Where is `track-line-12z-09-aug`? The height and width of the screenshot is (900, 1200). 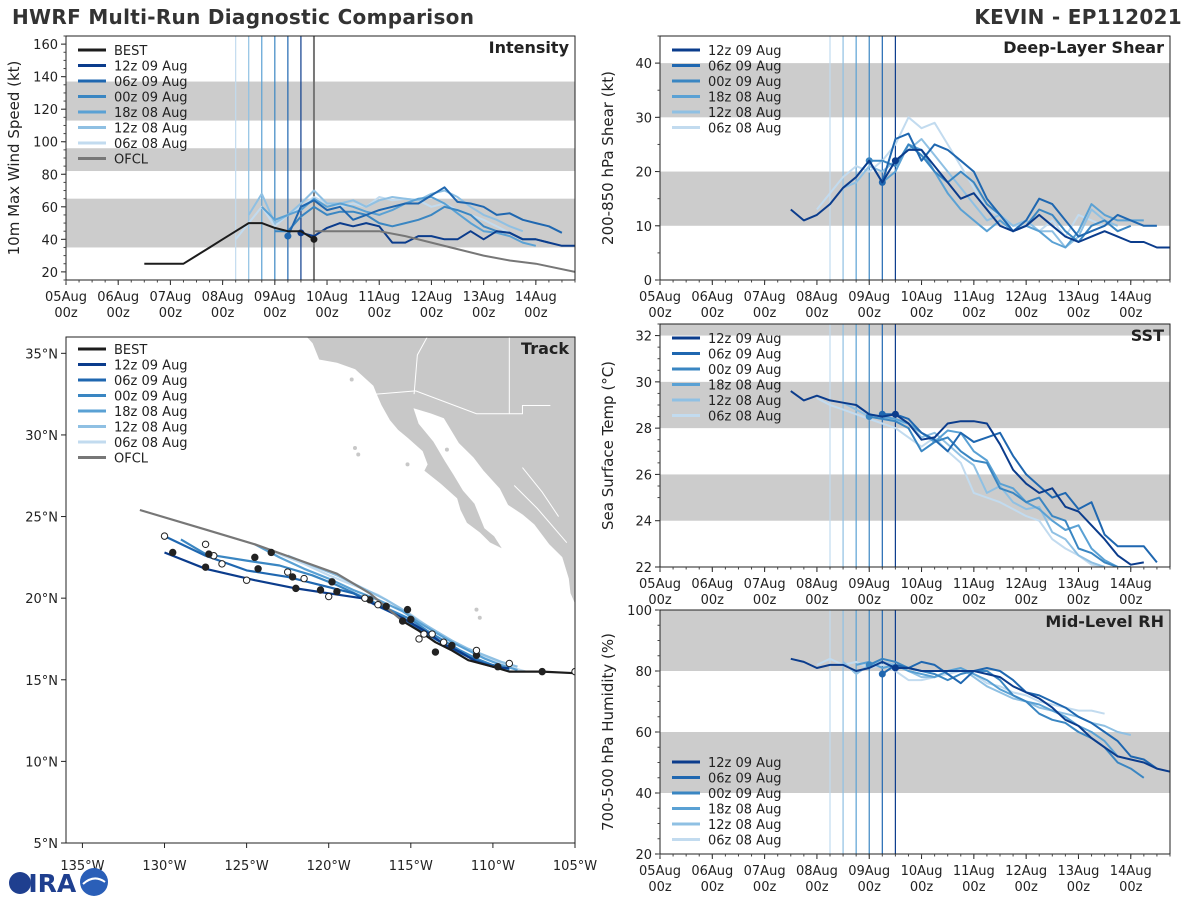
track-line-12z-09-aug is located at coordinates (337, 610).